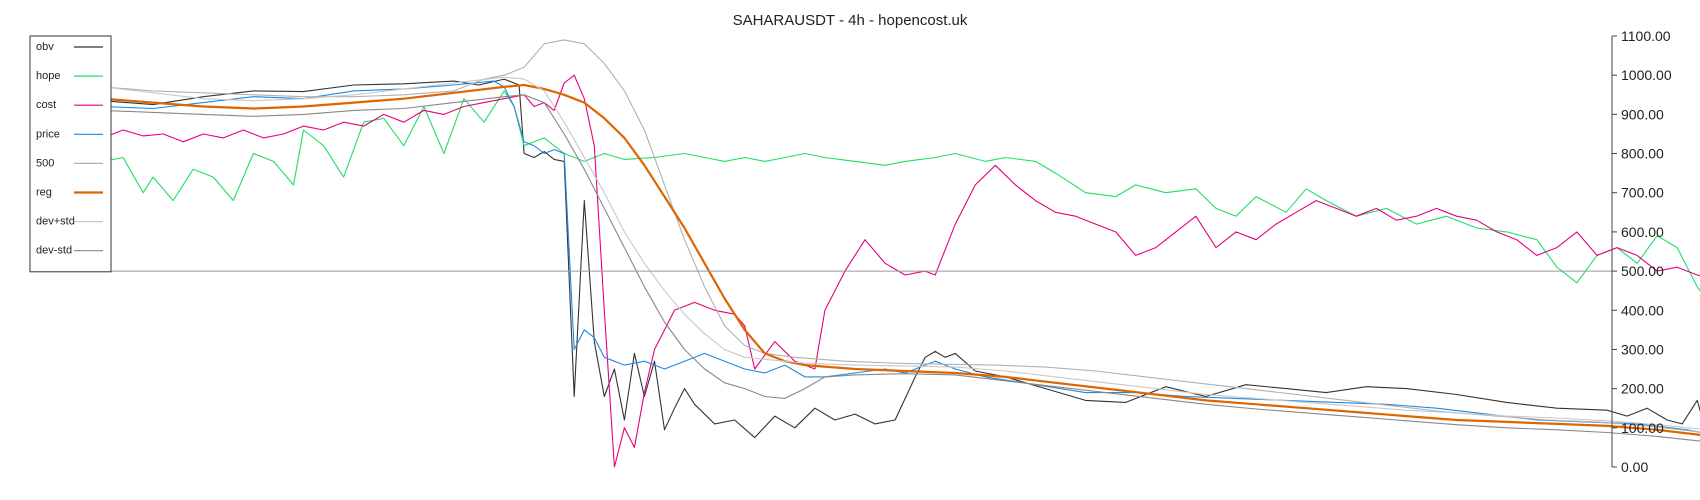 The width and height of the screenshot is (1700, 500). Describe the element at coordinates (45, 47) in the screenshot. I see `legend-label: obv` at that location.